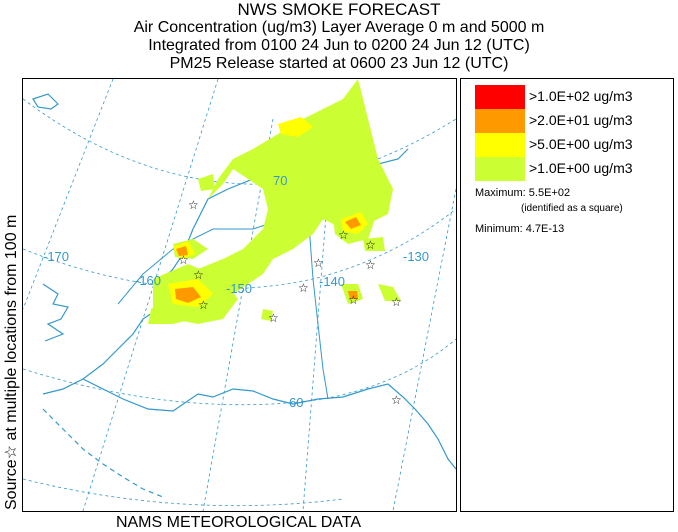 This screenshot has height=532, width=678. What do you see at coordinates (581, 144) in the screenshot?
I see `legend-label: >5.0E+00 ug/m3` at bounding box center [581, 144].